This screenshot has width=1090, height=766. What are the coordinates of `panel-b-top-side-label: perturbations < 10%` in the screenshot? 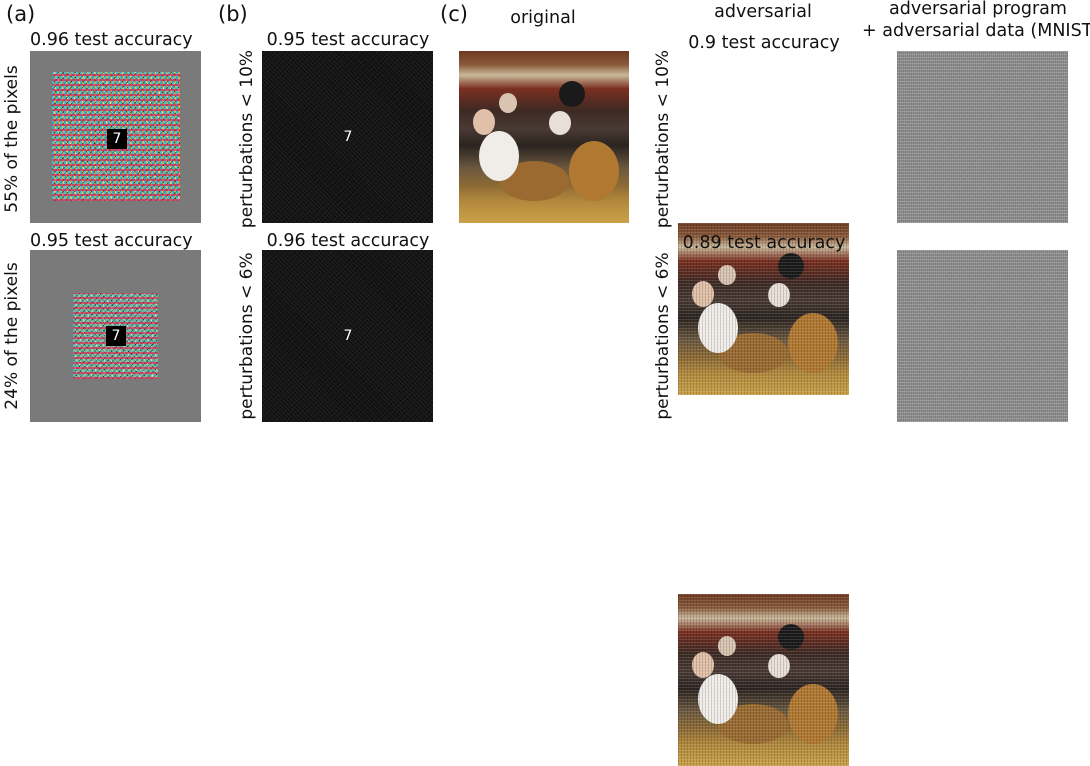 It's located at (247, 139).